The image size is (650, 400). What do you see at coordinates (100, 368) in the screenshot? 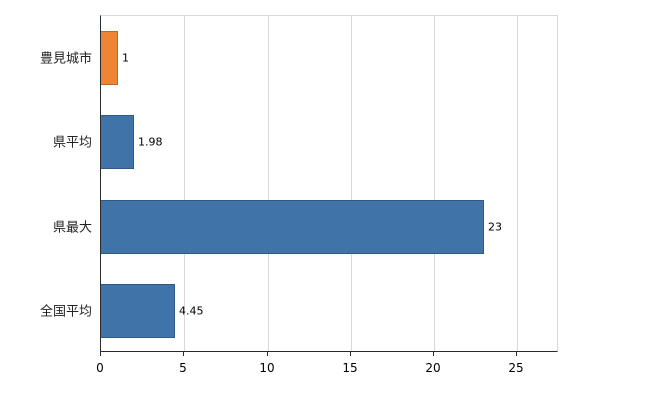
I see `x-axis-tick-label: 0` at bounding box center [100, 368].